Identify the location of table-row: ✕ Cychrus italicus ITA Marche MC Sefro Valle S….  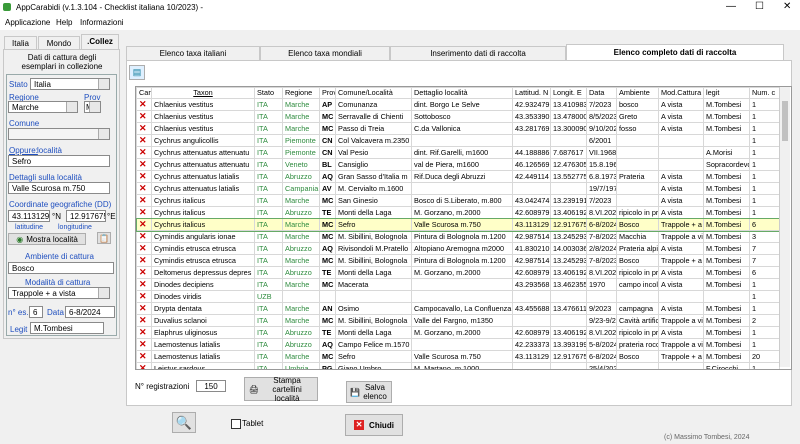
(458, 224).